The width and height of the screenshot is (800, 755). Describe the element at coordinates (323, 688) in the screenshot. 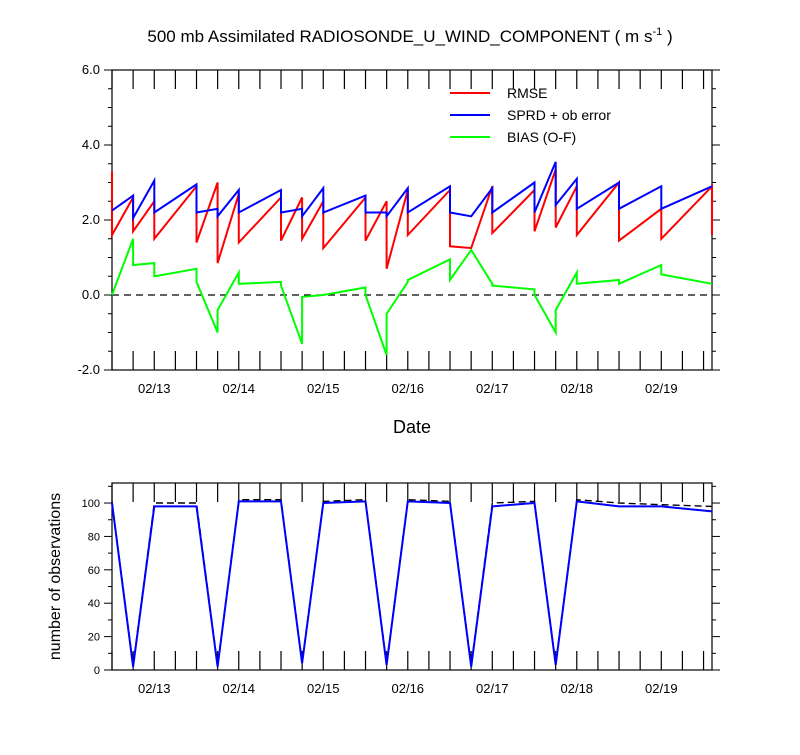

I see `bottom-x-tick-label: 02/15` at that location.